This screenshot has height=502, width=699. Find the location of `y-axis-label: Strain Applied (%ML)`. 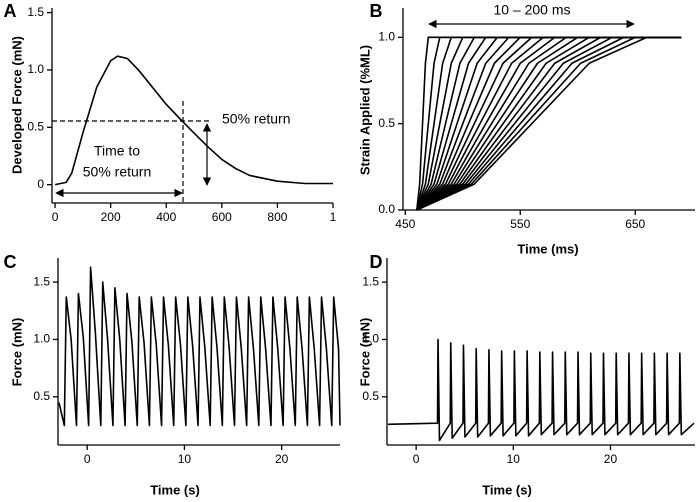

y-axis-label: Strain Applied (%ML) is located at coordinates (364, 110).